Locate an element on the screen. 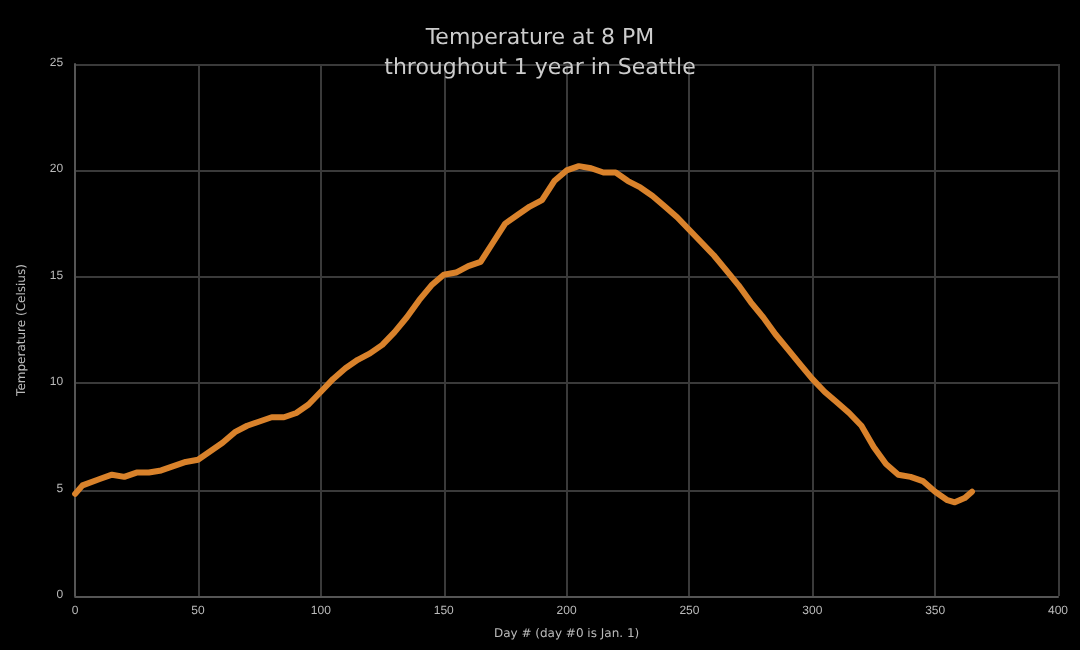 The height and width of the screenshot is (650, 1080). chart-title: Temperature at 8 PM throughout 1 year in Seattle is located at coordinates (540, 52).